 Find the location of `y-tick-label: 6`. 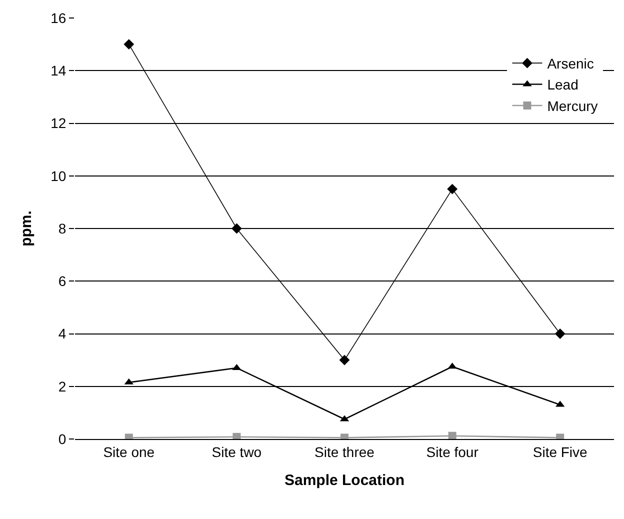

y-tick-label: 6 is located at coordinates (62, 281).